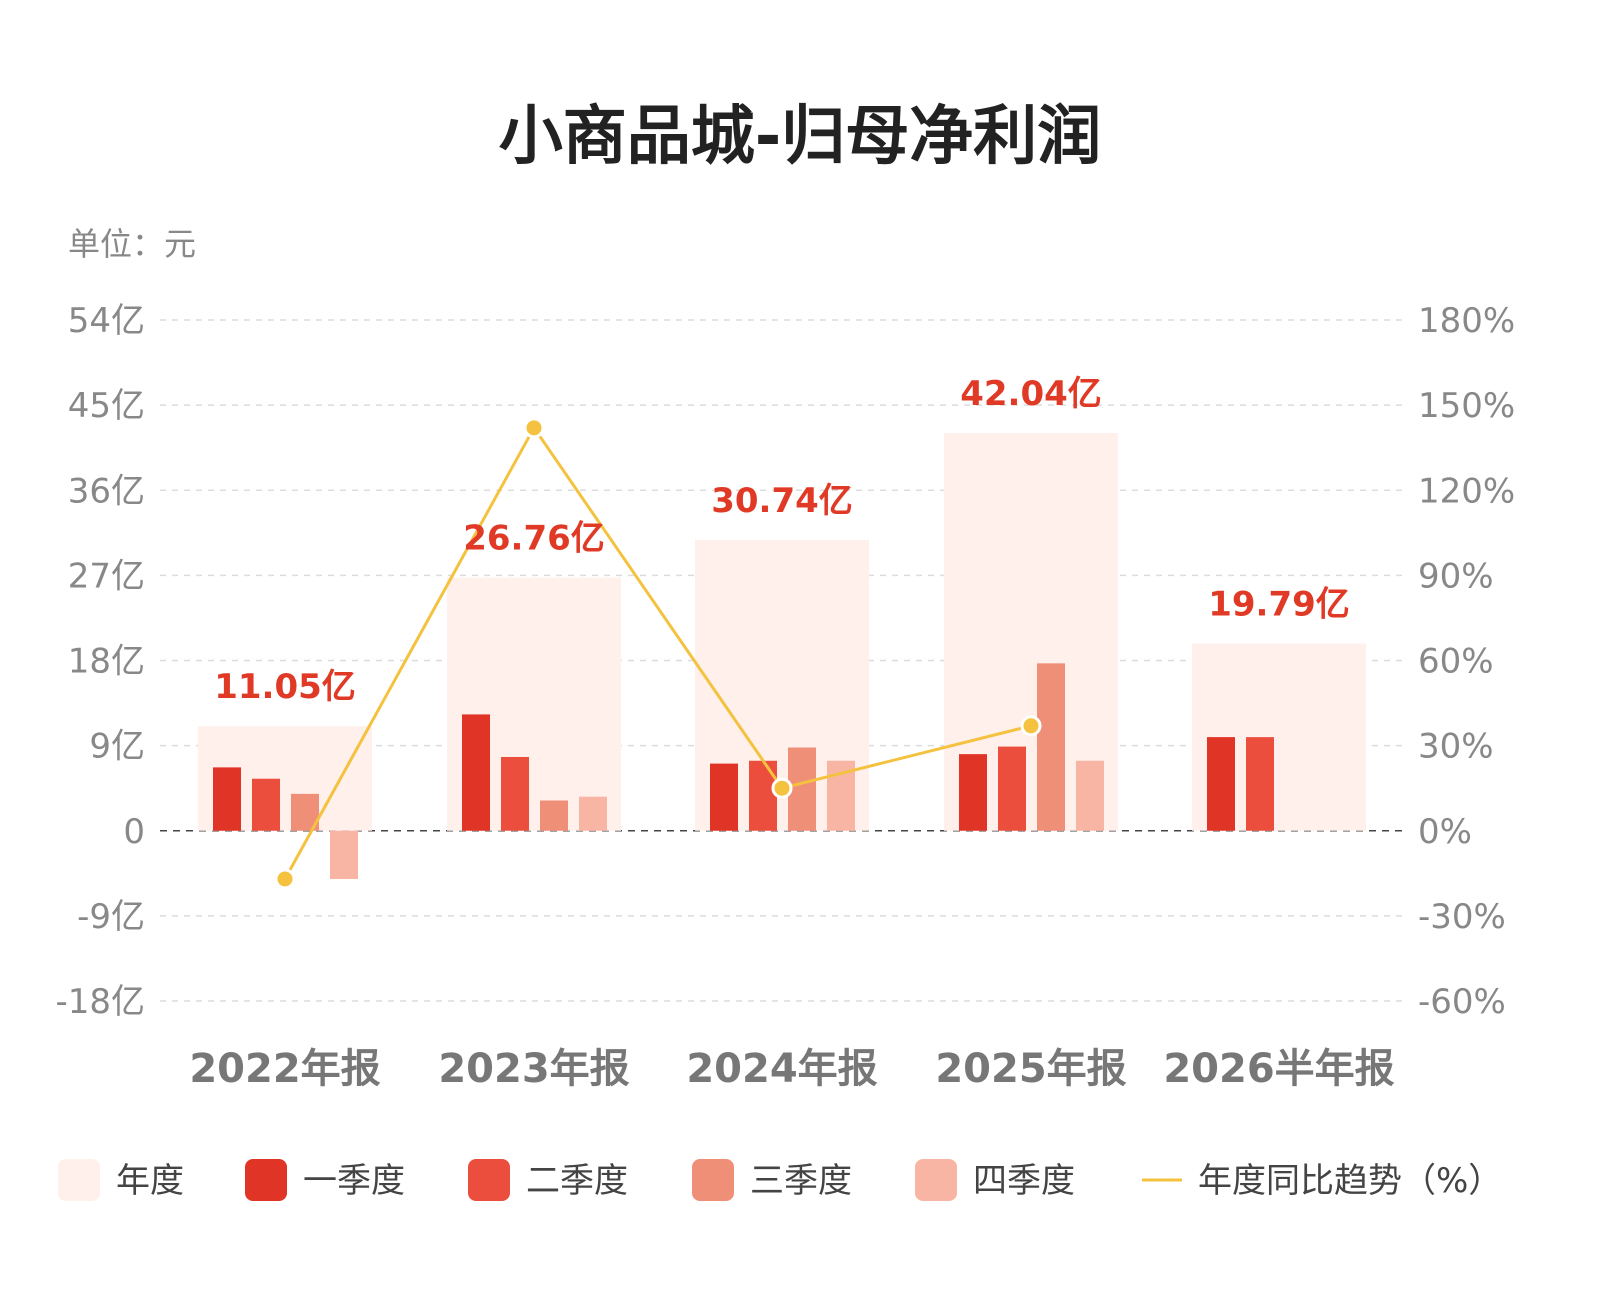  What do you see at coordinates (106, 321) in the screenshot?
I see `y-left-tick-label: 54亿` at bounding box center [106, 321].